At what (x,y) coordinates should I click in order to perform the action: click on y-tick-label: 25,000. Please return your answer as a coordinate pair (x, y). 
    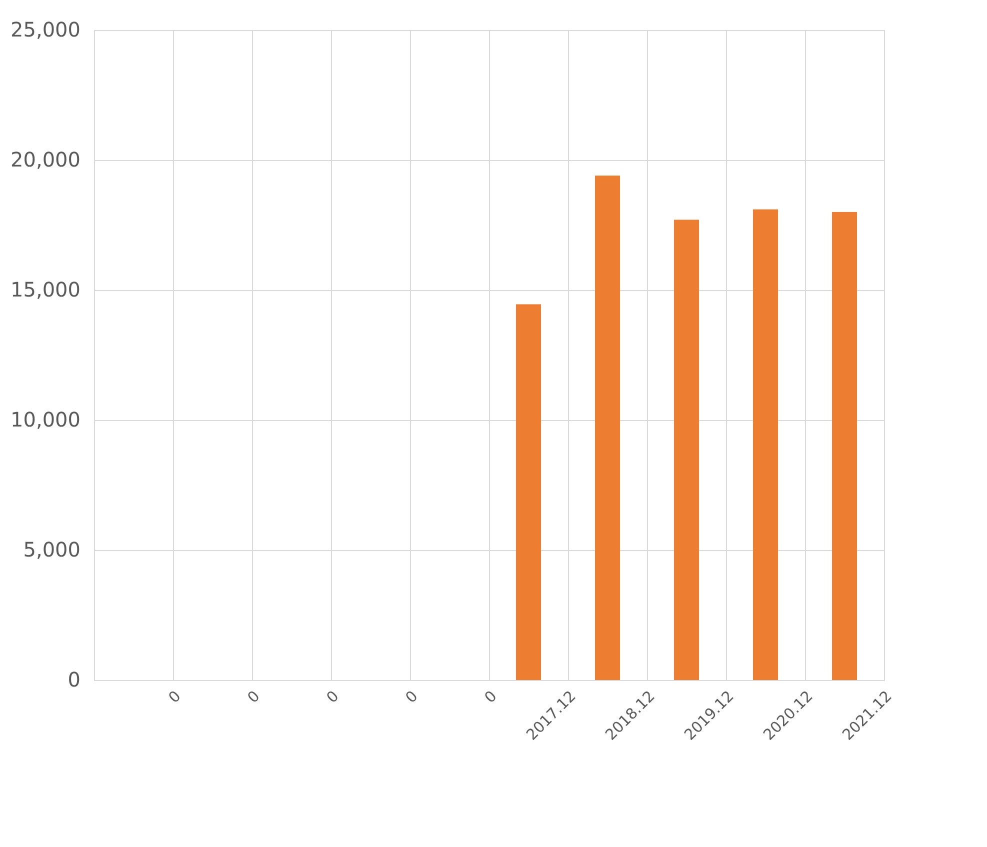
    Looking at the image, I should click on (45, 30).